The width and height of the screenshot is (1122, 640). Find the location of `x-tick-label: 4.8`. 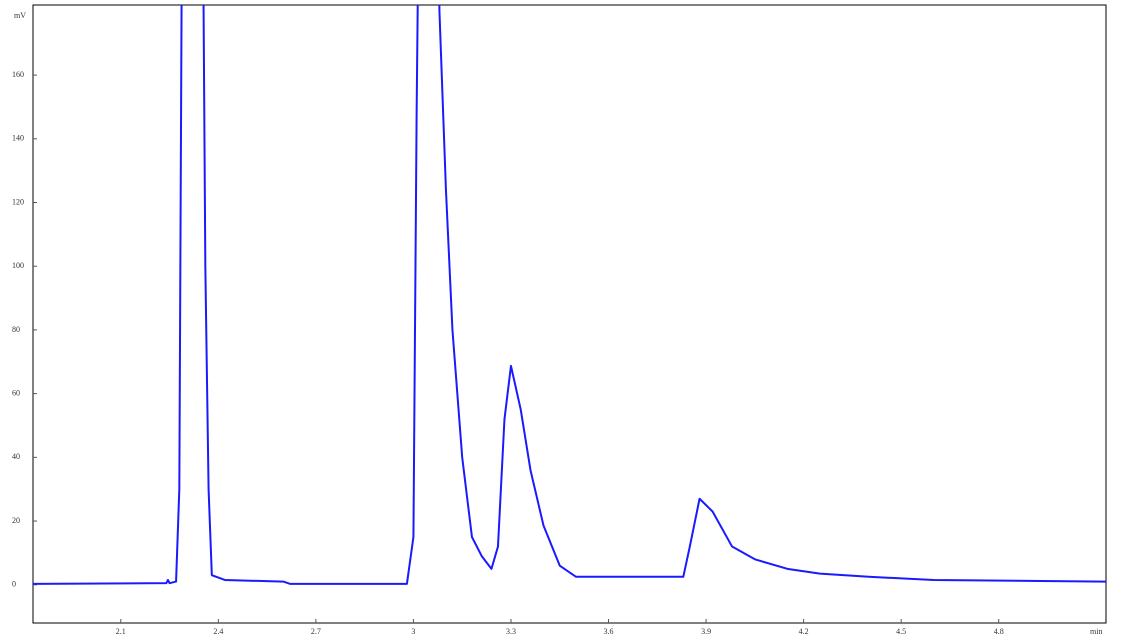

x-tick-label: 4.8 is located at coordinates (999, 631).